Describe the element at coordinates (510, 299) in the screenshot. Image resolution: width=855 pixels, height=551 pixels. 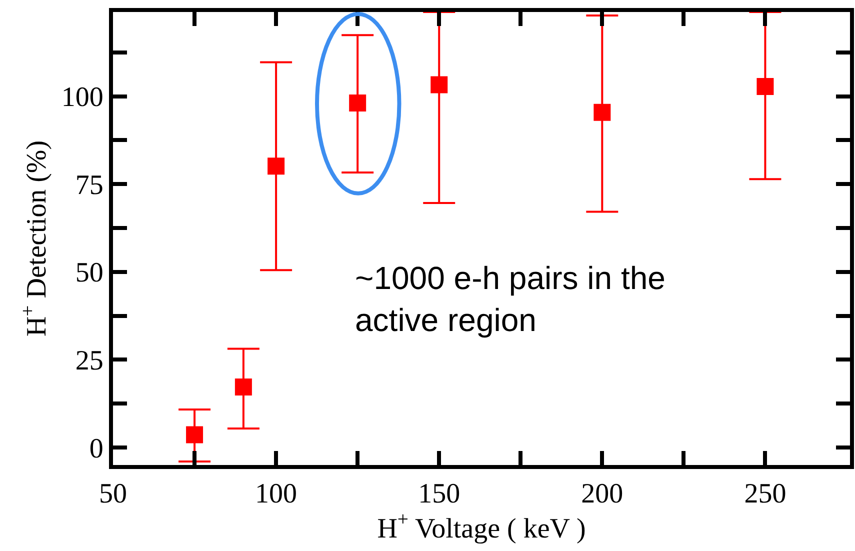
I see `annotation: ~1000 e-h pairs in the active region` at that location.